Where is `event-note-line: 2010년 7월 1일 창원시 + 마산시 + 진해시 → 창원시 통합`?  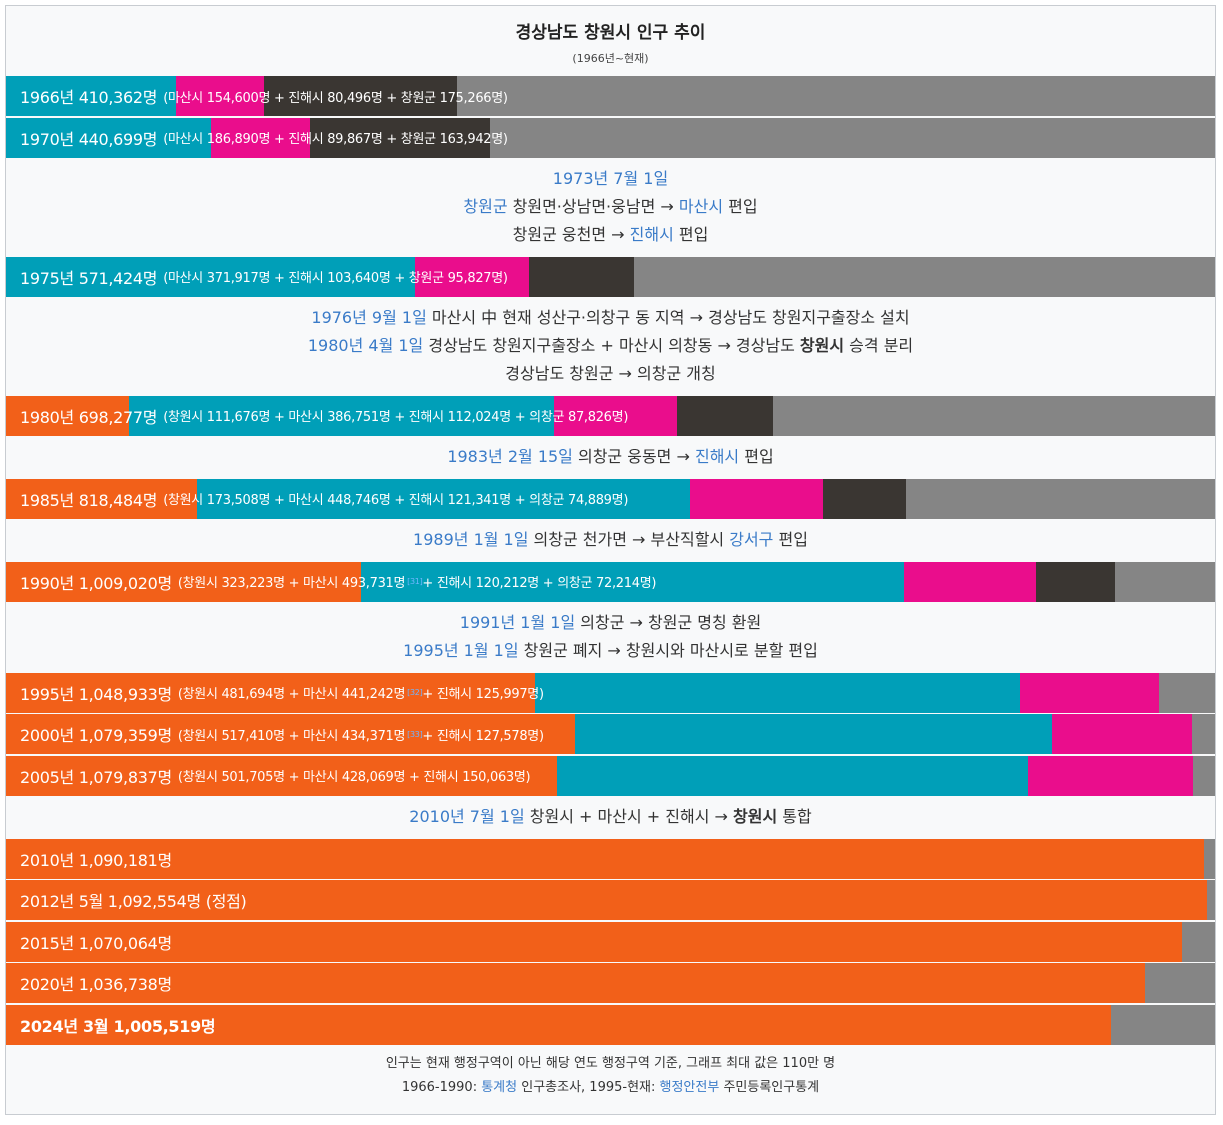 event-note-line: 2010년 7월 1일 창원시 + 마산시 + 진해시 → 창원시 통합 is located at coordinates (610, 817).